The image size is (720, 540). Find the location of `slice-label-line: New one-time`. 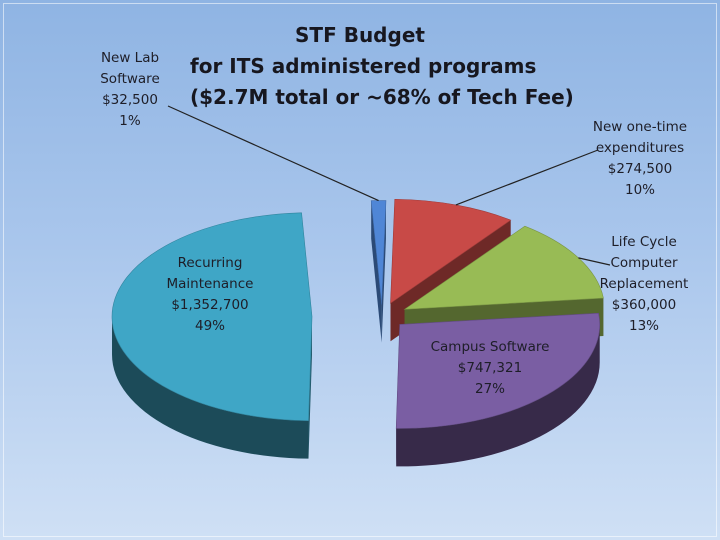

slice-label-line: New one-time is located at coordinates (640, 127).